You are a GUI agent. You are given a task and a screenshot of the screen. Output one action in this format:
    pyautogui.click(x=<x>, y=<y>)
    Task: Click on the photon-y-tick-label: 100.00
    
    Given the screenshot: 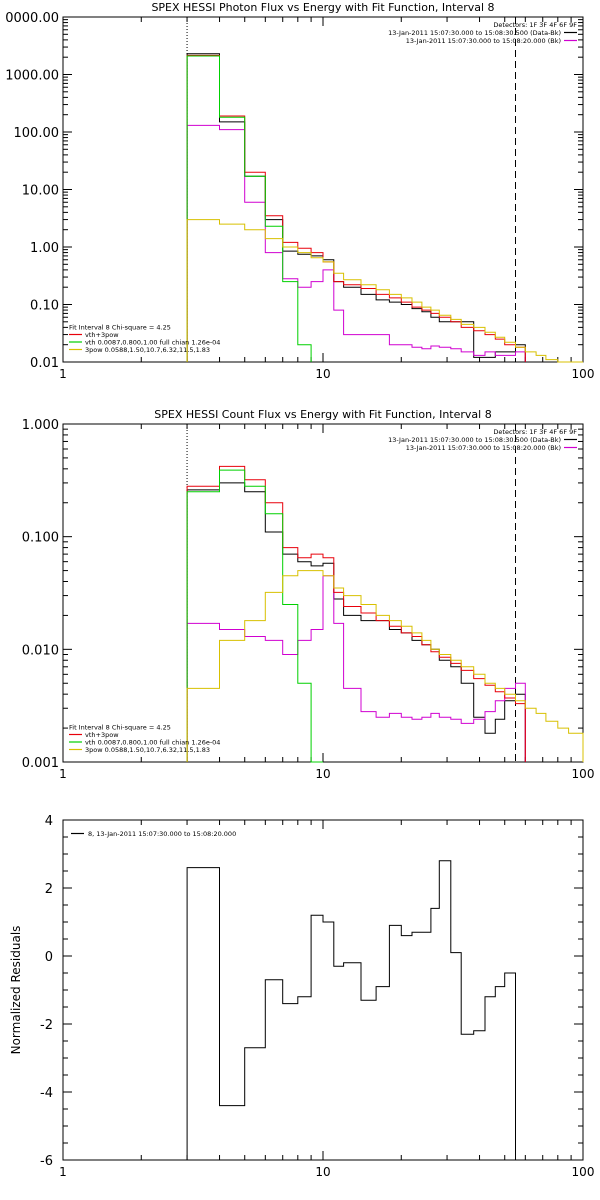 What is the action you would take?
    pyautogui.click(x=37, y=133)
    